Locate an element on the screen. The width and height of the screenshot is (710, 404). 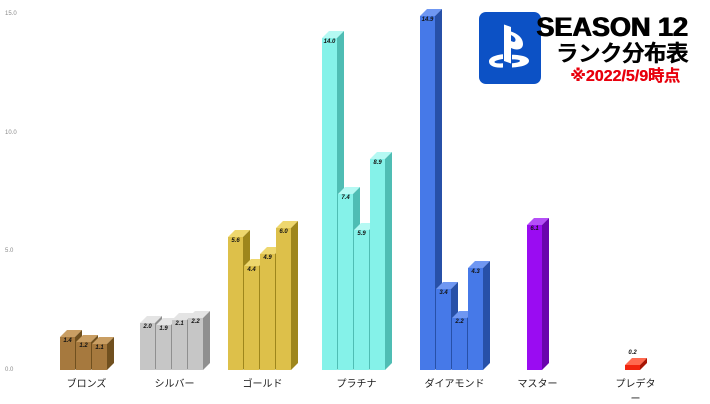
page-subtitle: ランク分布表 is located at coordinates (621, 53).